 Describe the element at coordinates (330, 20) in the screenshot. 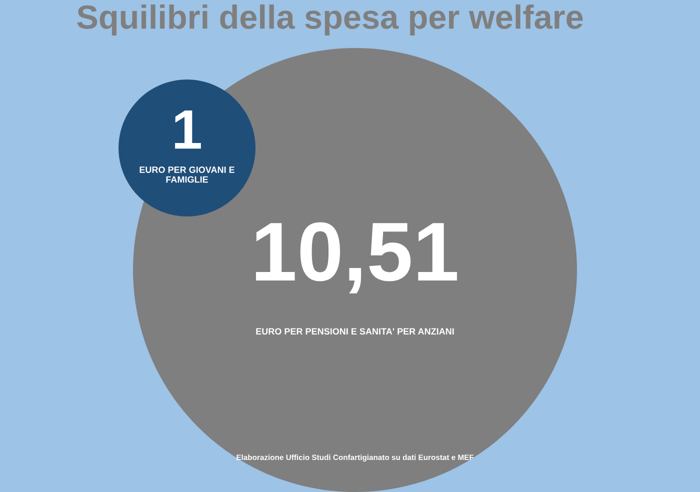

I see `text: Squilibri della spesa per welfare` at that location.